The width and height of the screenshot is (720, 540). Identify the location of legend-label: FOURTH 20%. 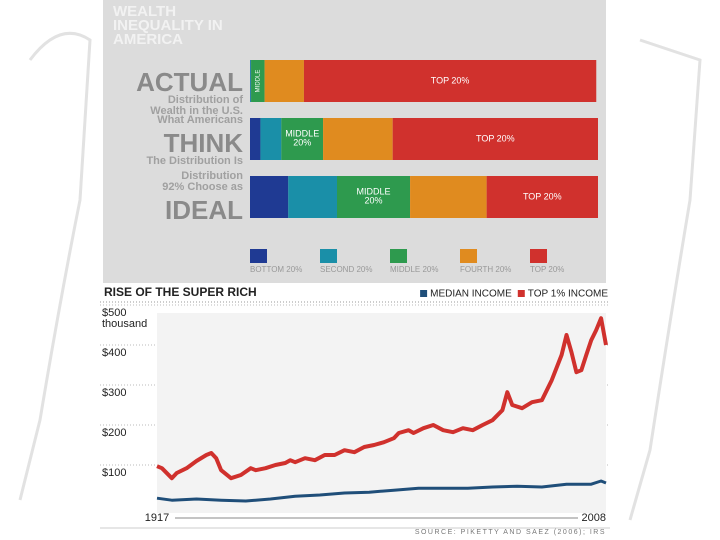
(485, 269).